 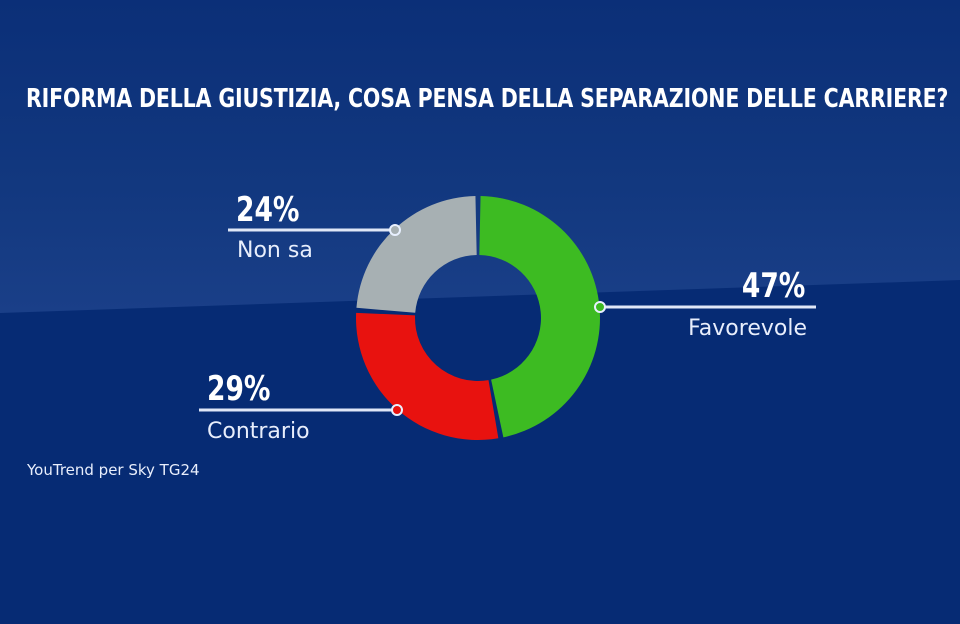 I want to click on label-favorevole: Favorevole, so click(x=747, y=328).